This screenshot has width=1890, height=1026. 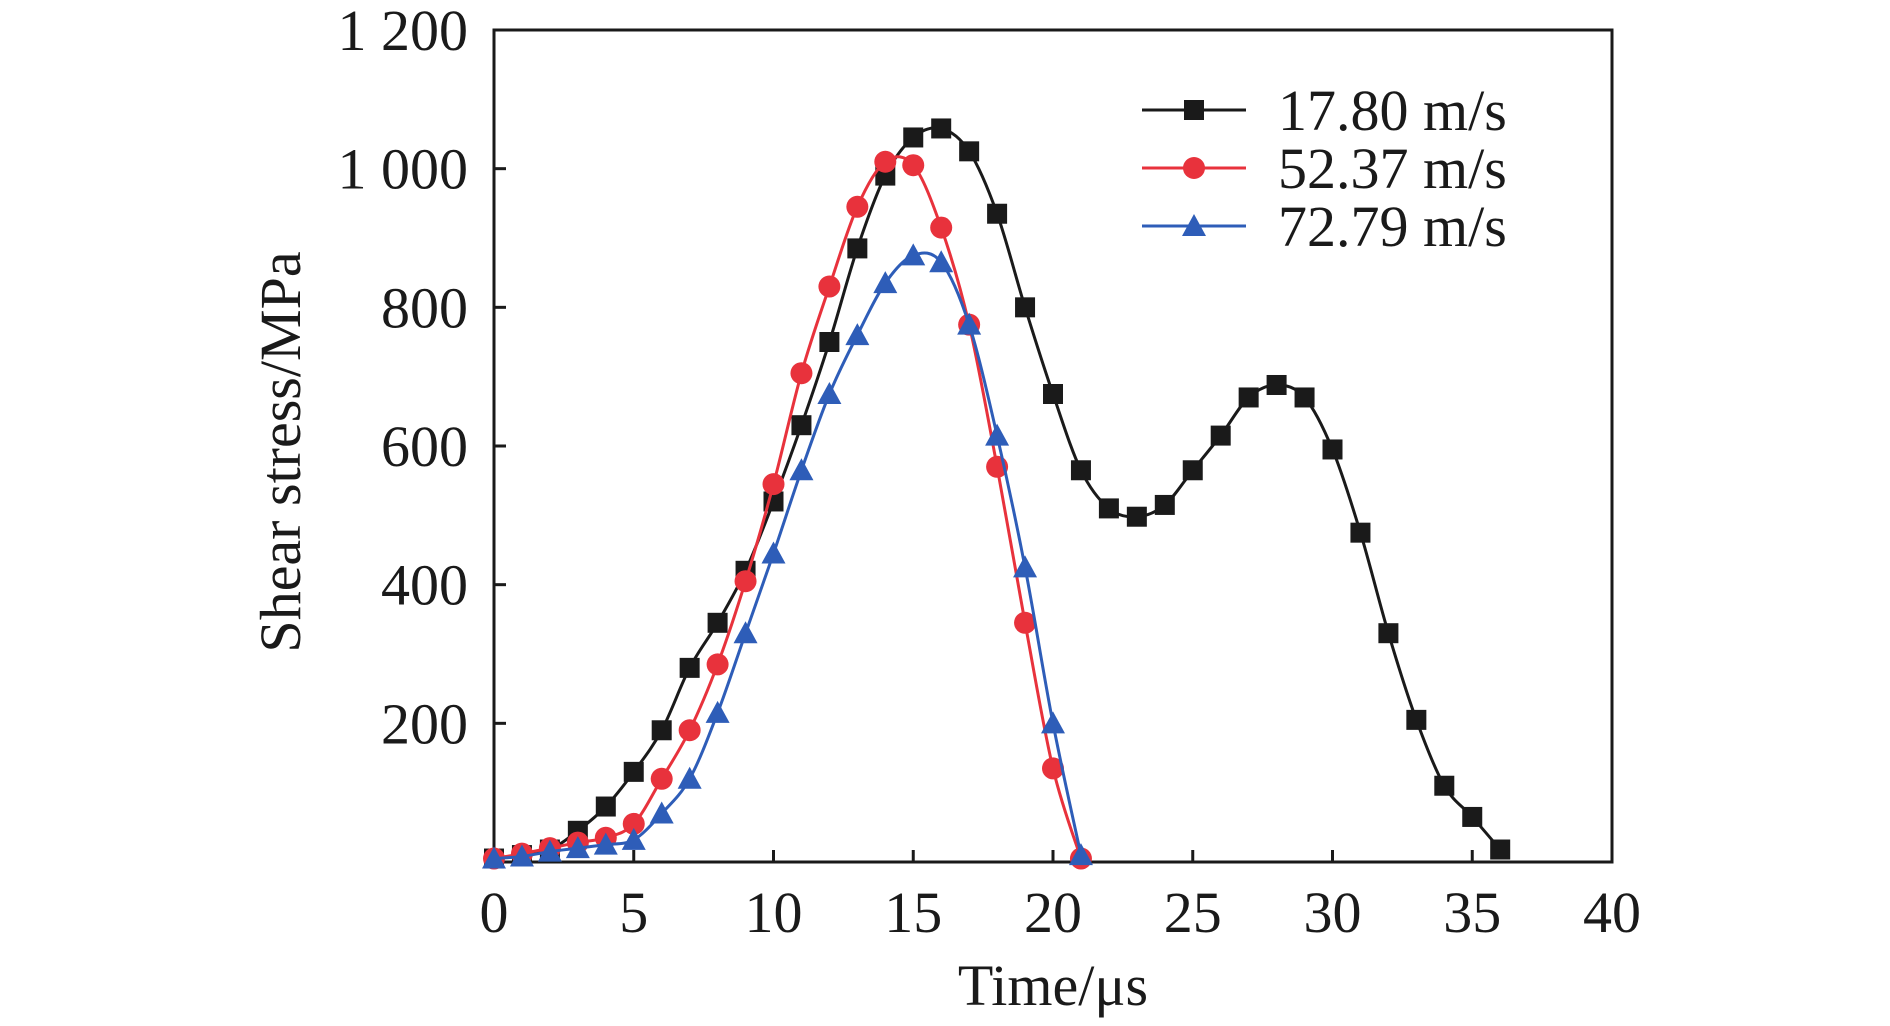 What do you see at coordinates (1333, 912) in the screenshot?
I see `x-tick-label: 30` at bounding box center [1333, 912].